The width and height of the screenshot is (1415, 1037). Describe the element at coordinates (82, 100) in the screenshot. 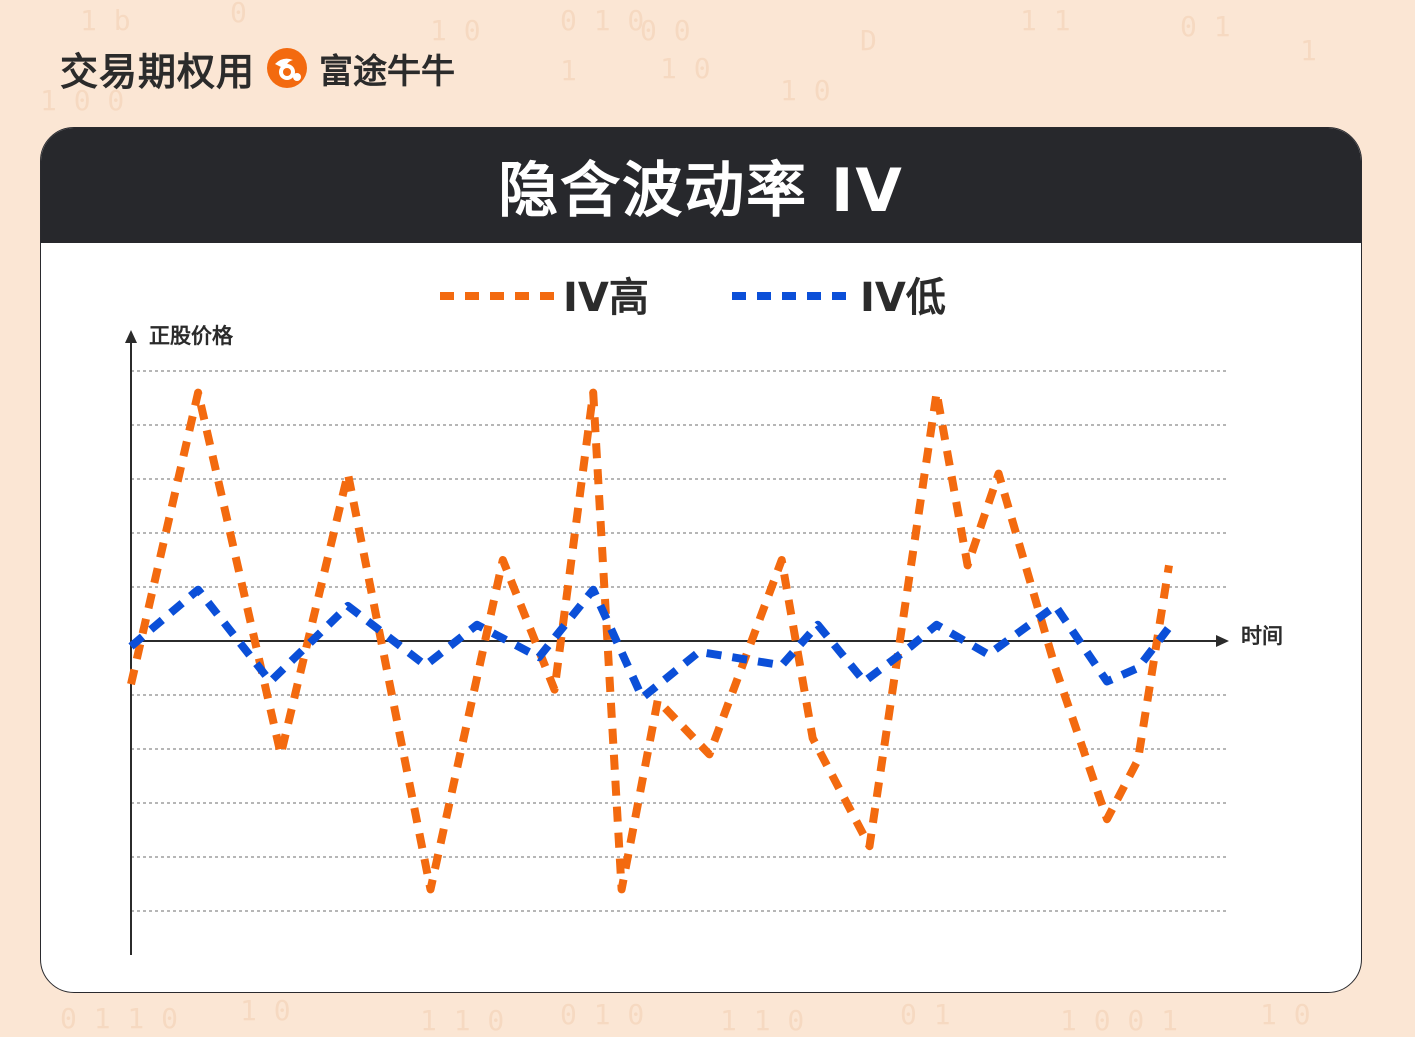

I see `svg-text: 1 0 0` at that location.